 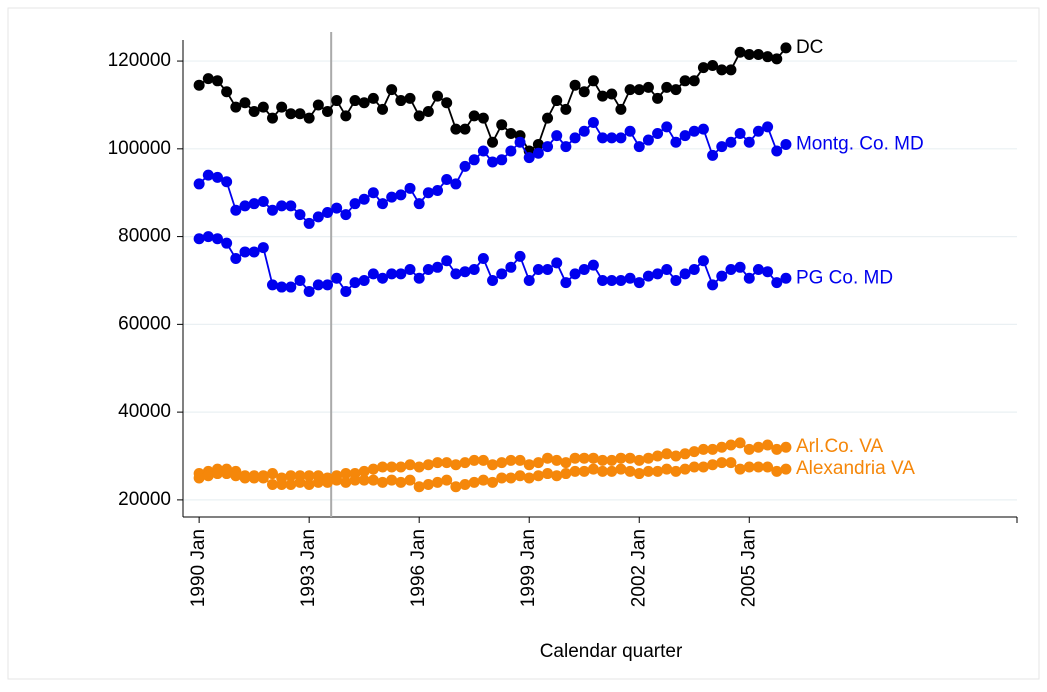 What do you see at coordinates (308, 568) in the screenshot?
I see `x-tick-label: 1993 Jan` at bounding box center [308, 568].